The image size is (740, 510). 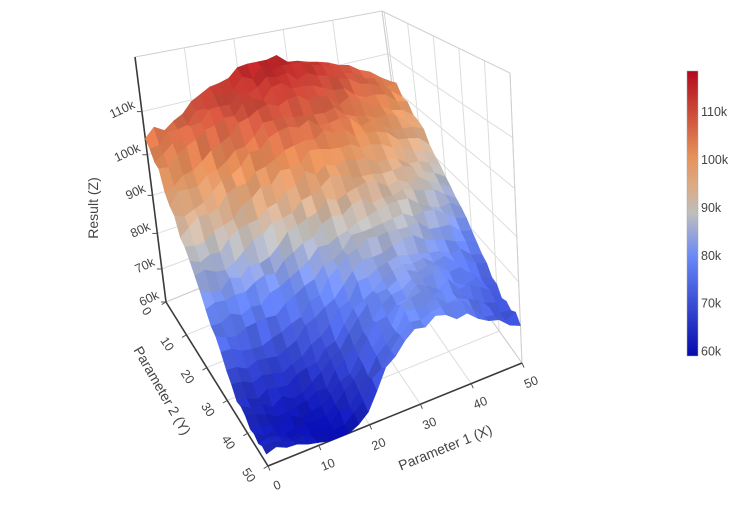 What do you see at coordinates (445, 447) in the screenshot?
I see `x-axis-title: Parameter 1 (X)` at bounding box center [445, 447].